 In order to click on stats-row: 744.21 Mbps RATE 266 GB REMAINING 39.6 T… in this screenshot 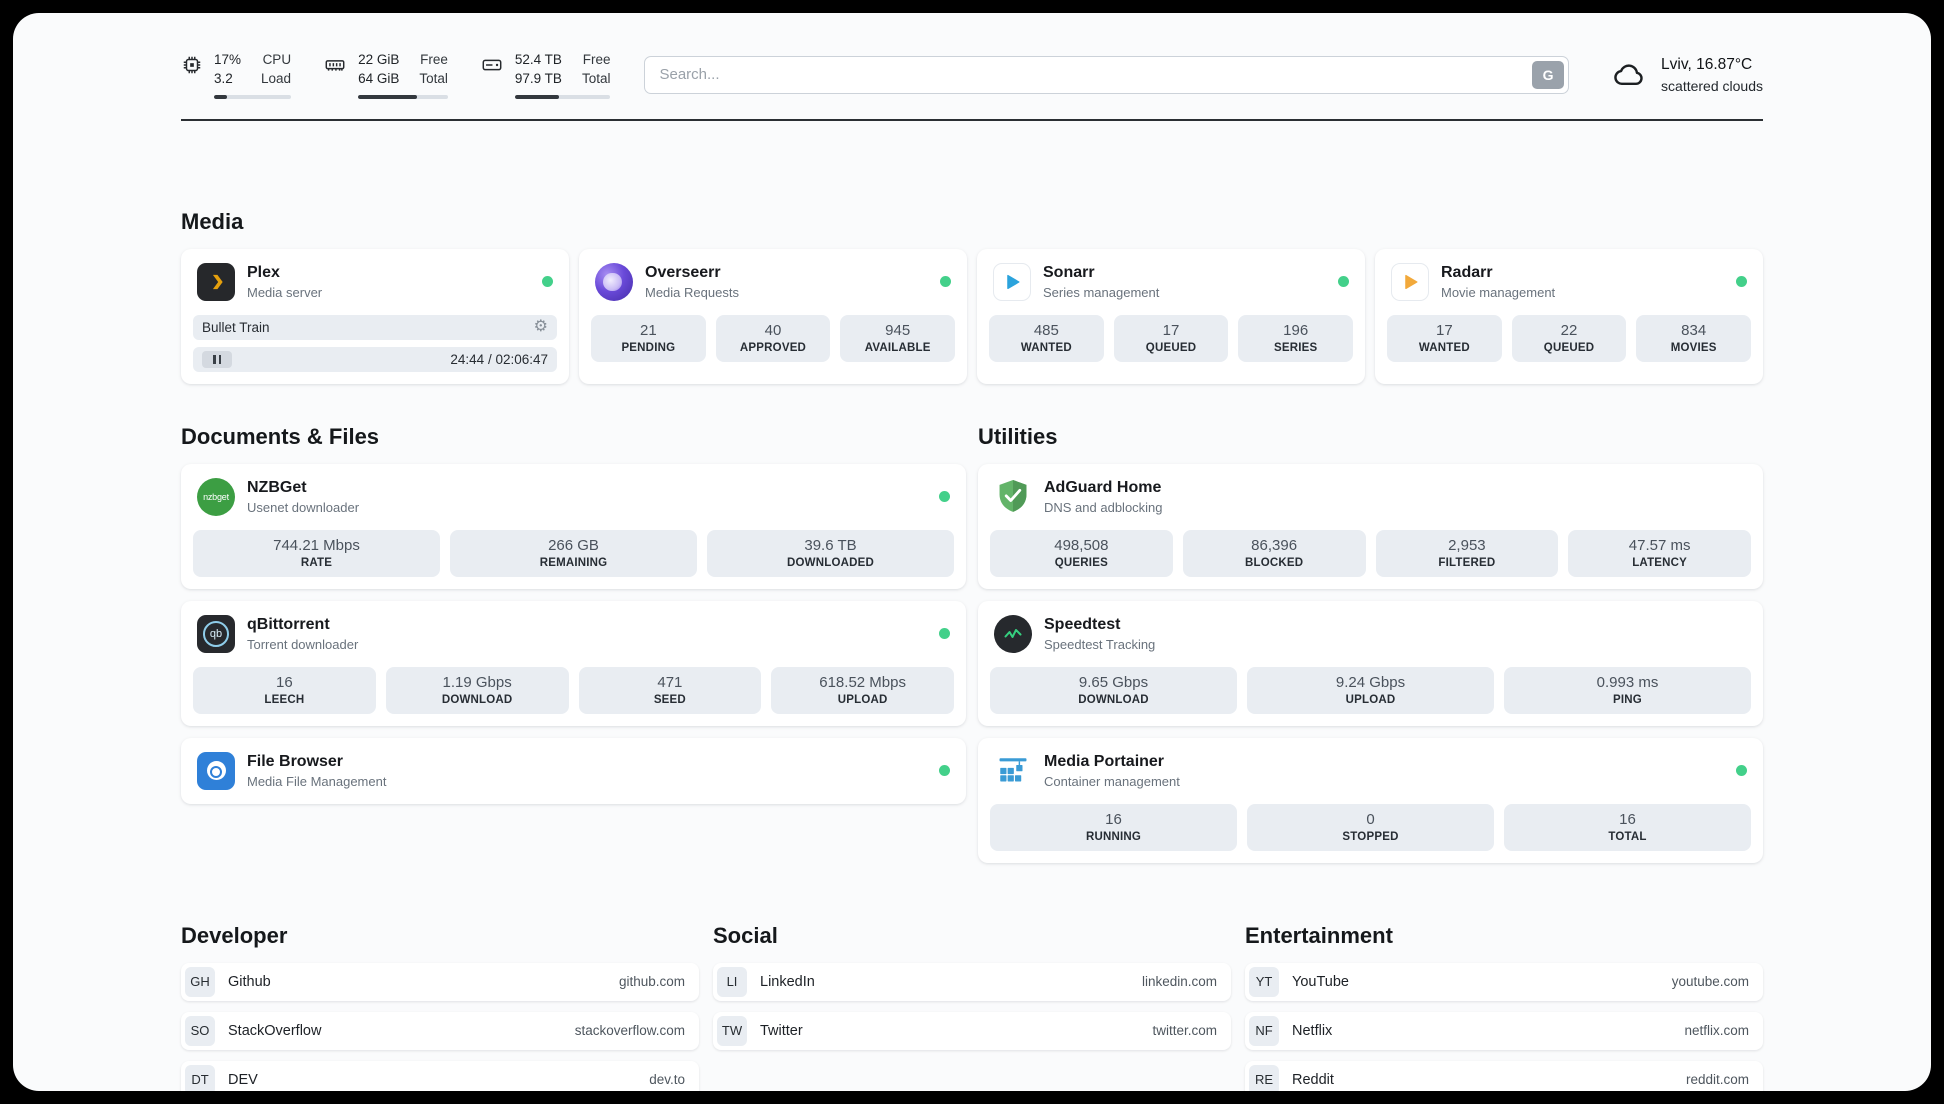, I will do `click(573, 559)`.